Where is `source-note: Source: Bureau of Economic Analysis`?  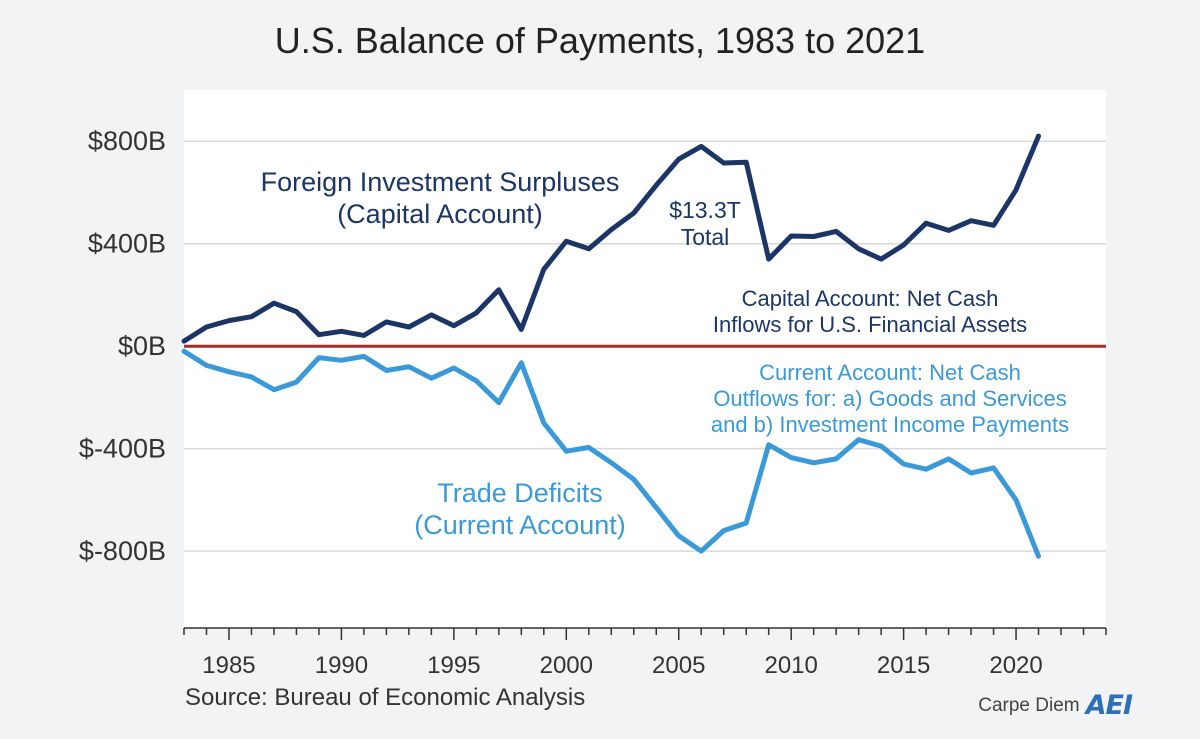 source-note: Source: Bureau of Economic Analysis is located at coordinates (385, 697).